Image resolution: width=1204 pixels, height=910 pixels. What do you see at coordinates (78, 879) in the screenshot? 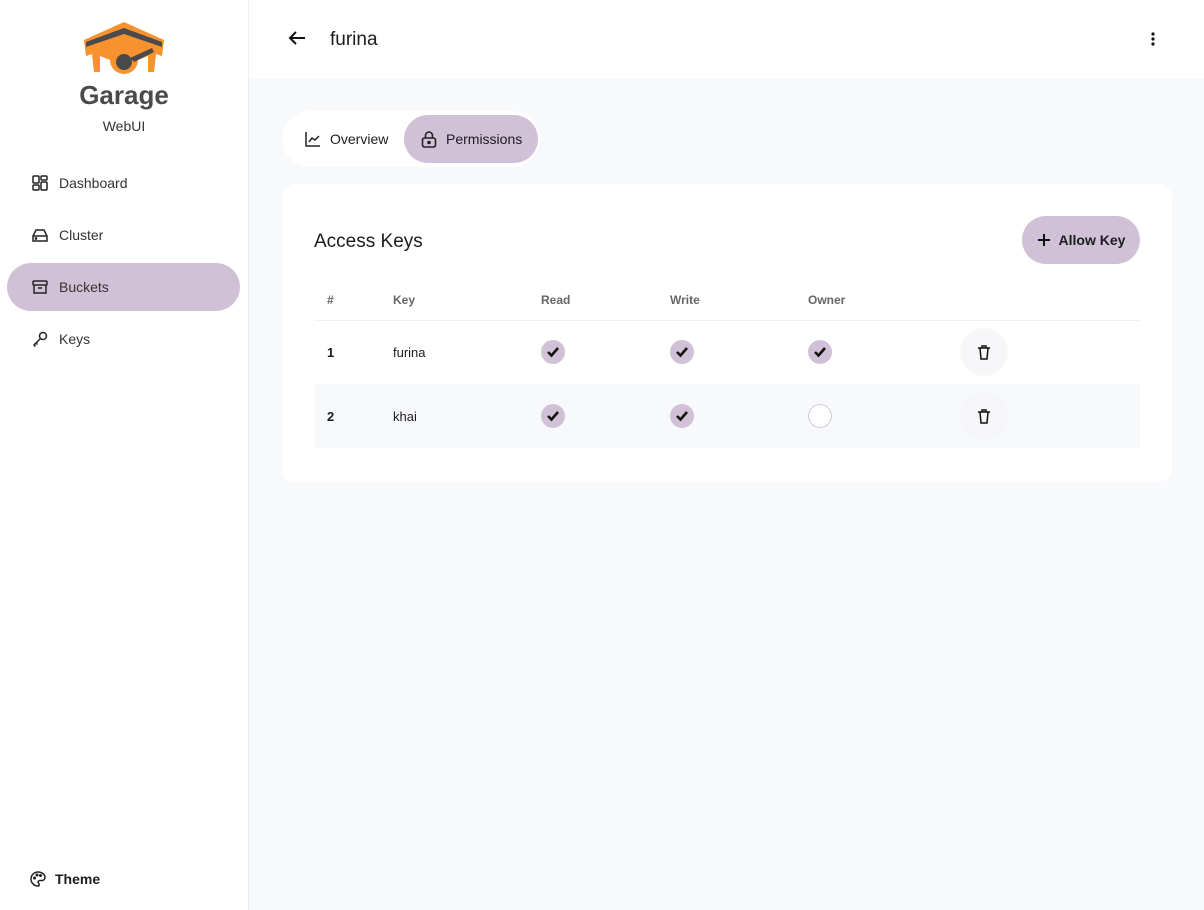
I see `theme-label: Theme` at bounding box center [78, 879].